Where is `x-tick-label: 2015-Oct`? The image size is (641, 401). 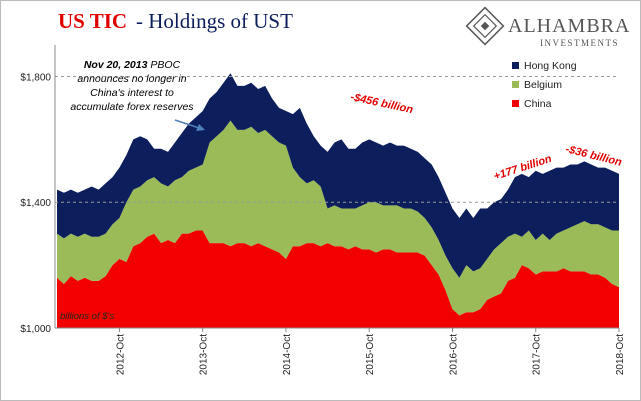
x-tick-label: 2015-Oct is located at coordinates (370, 354).